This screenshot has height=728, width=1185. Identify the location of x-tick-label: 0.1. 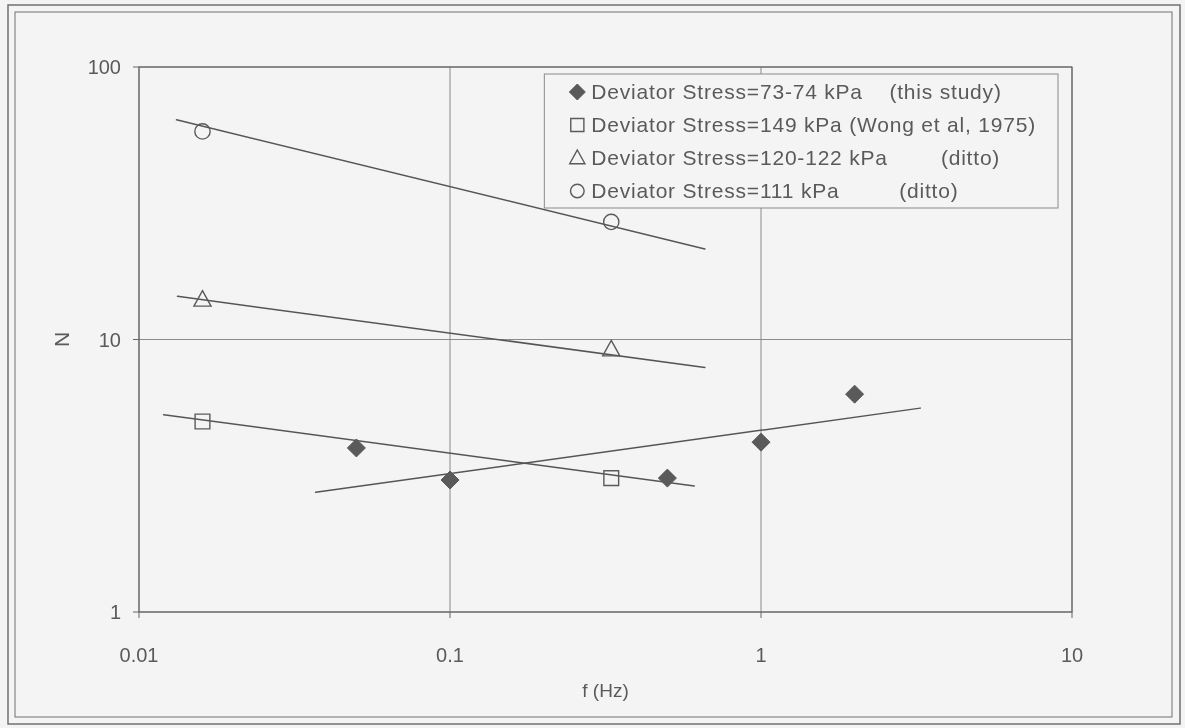
(450, 655).